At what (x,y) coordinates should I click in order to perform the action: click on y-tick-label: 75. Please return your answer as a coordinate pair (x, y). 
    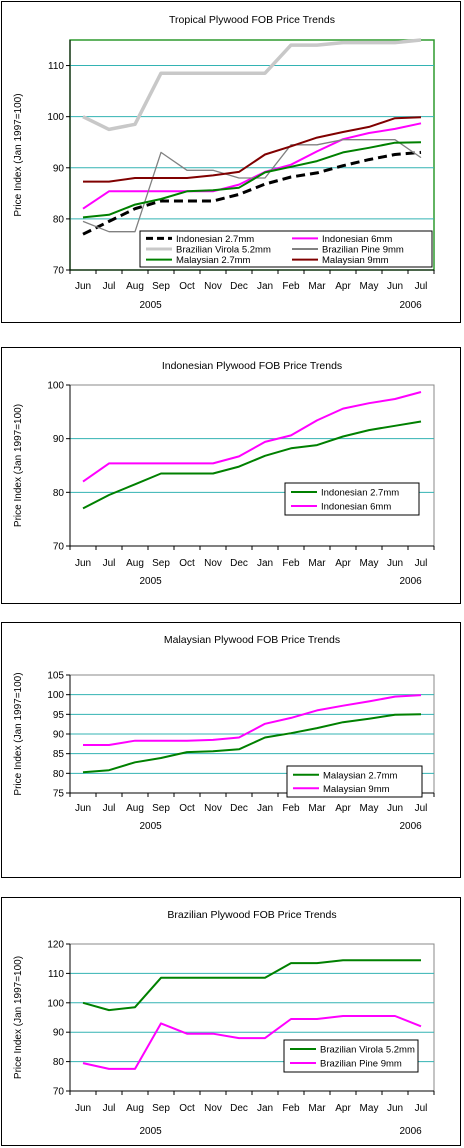
    Looking at the image, I should click on (59, 794).